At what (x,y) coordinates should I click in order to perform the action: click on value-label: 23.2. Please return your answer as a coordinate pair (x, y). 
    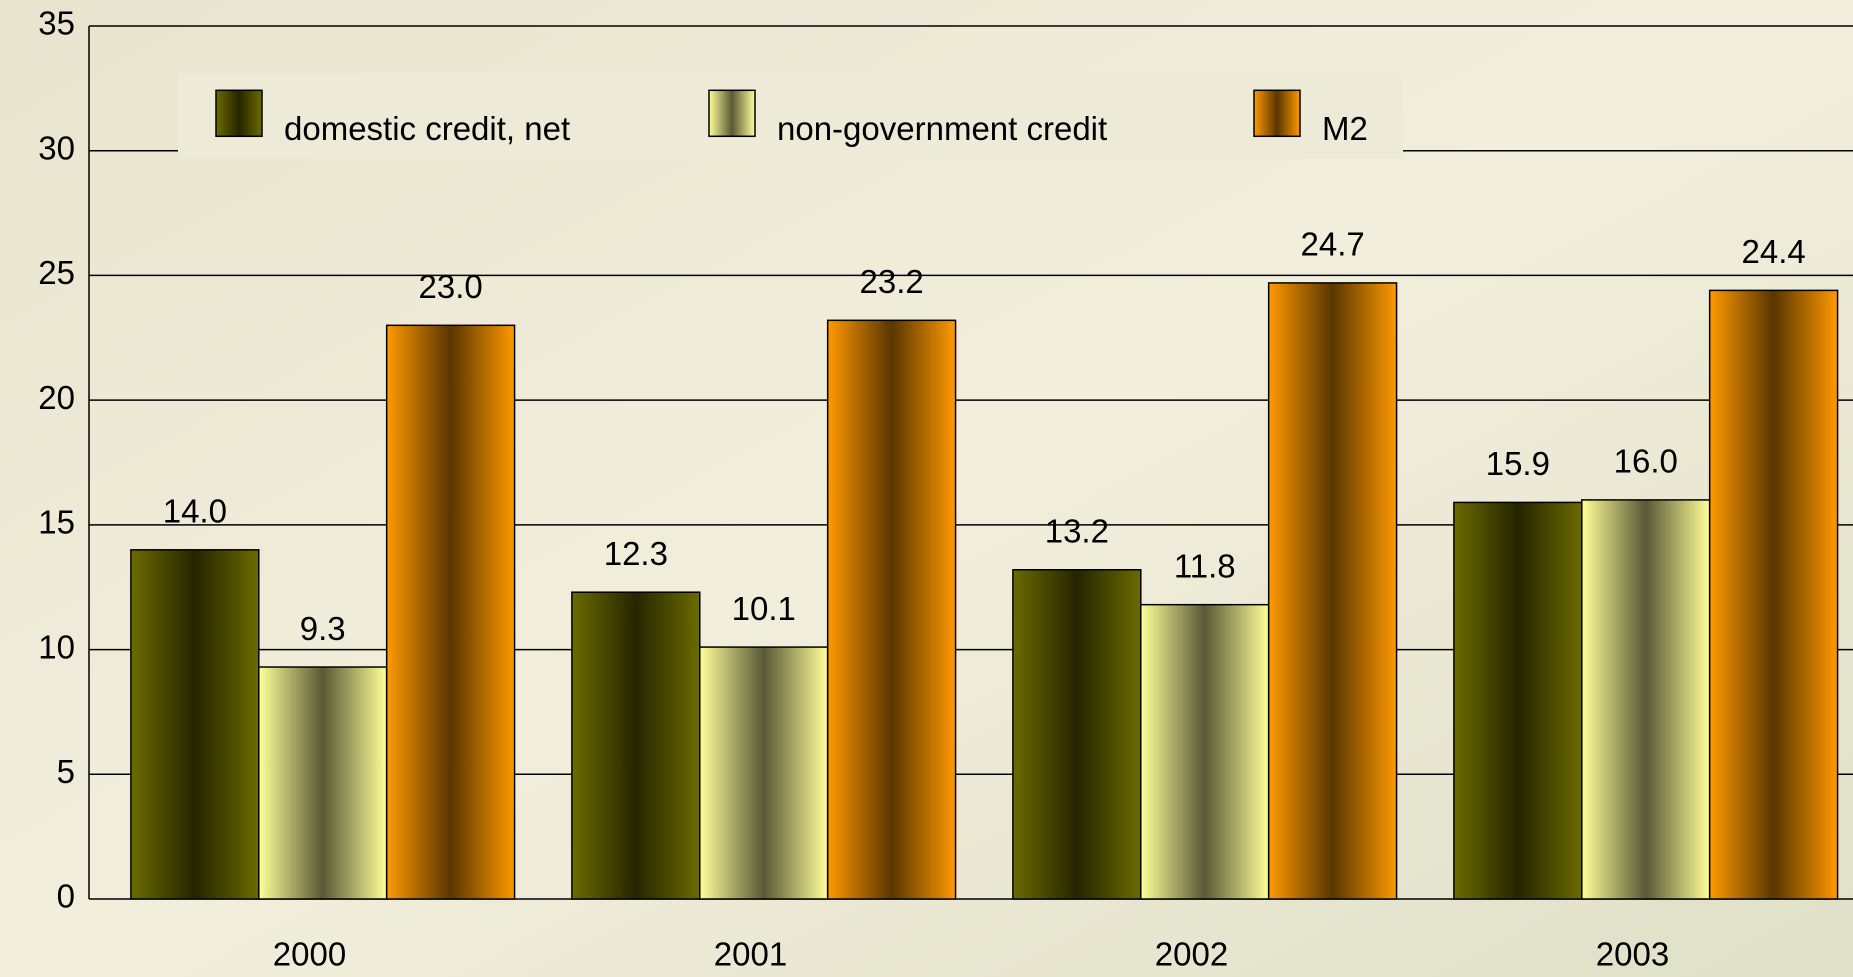
    Looking at the image, I should click on (892, 281).